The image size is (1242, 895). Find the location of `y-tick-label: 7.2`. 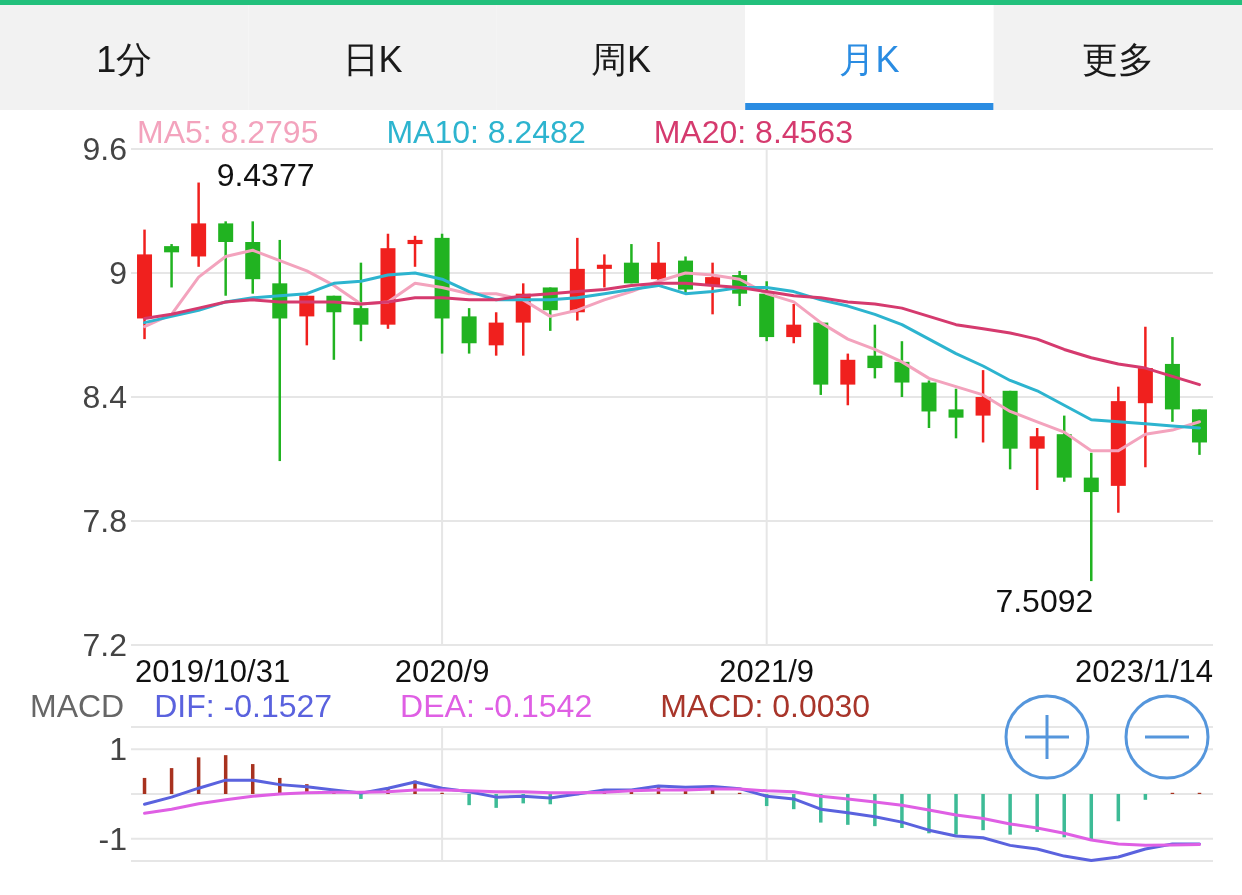

y-tick-label: 7.2 is located at coordinates (104, 645).